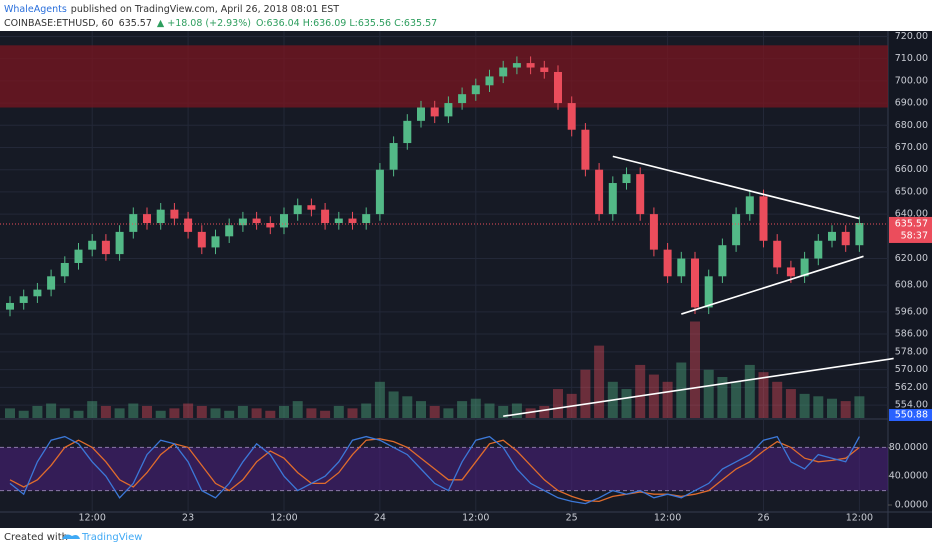 The width and height of the screenshot is (932, 550). I want to click on price-axis, so click(910, 279).